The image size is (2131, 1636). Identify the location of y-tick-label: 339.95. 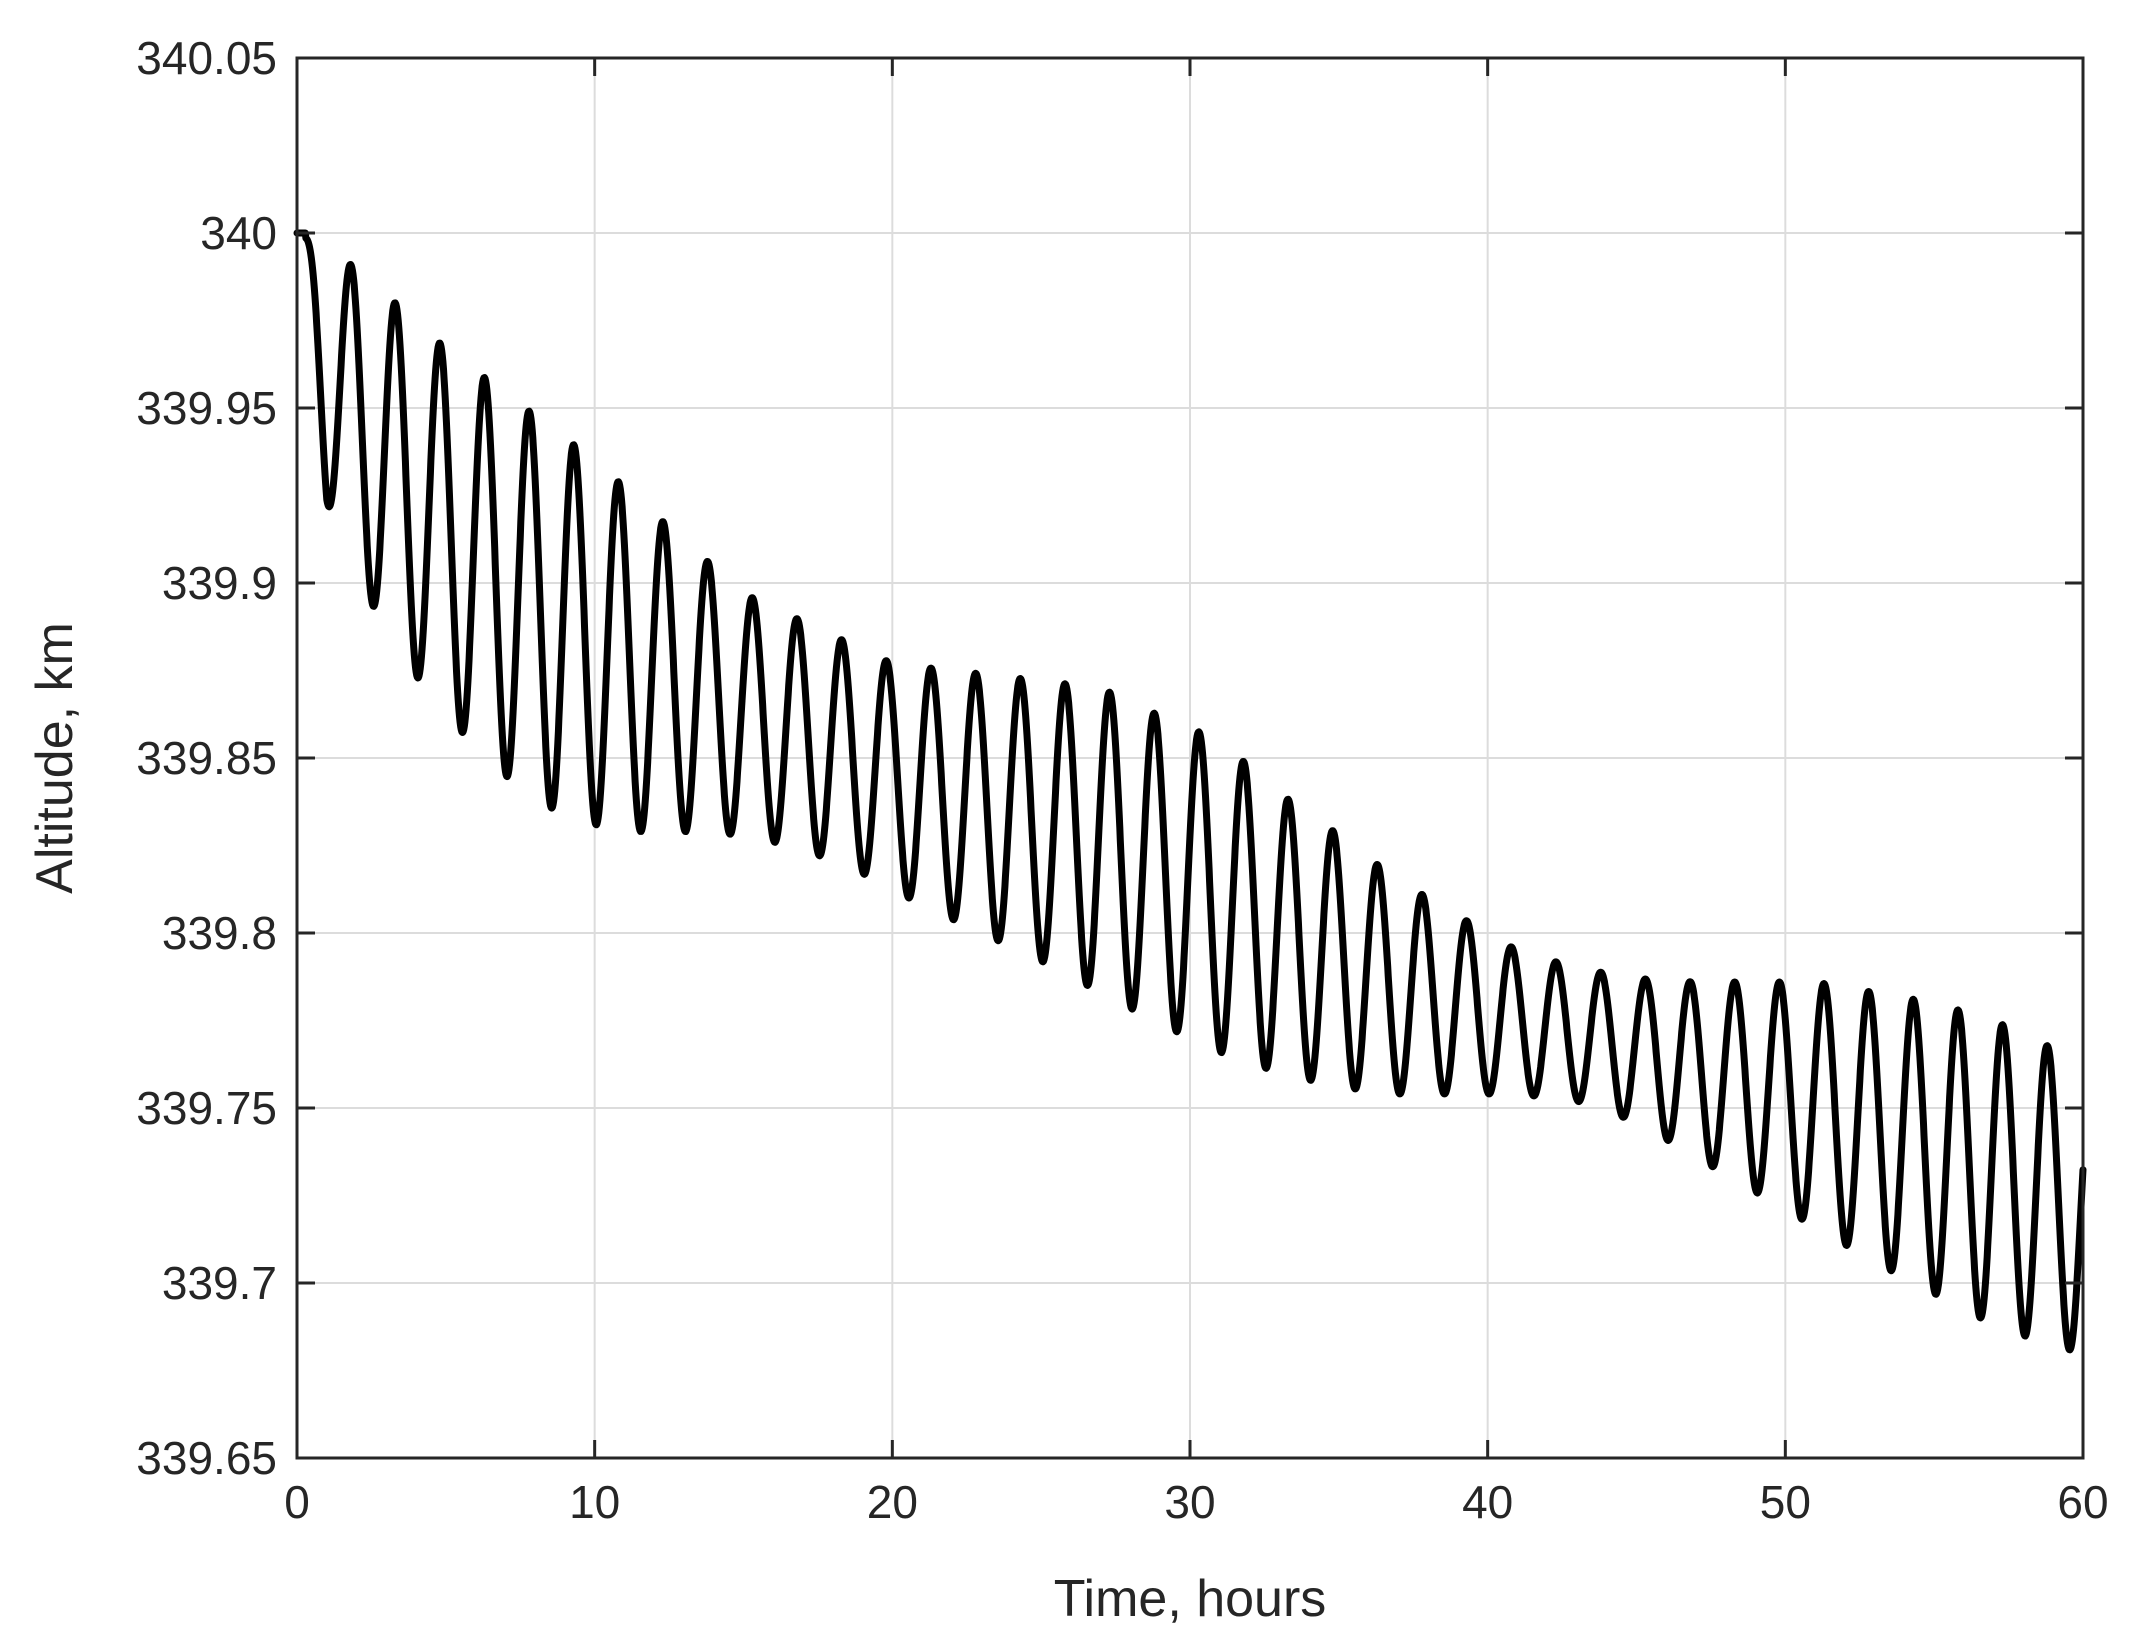
(206, 408).